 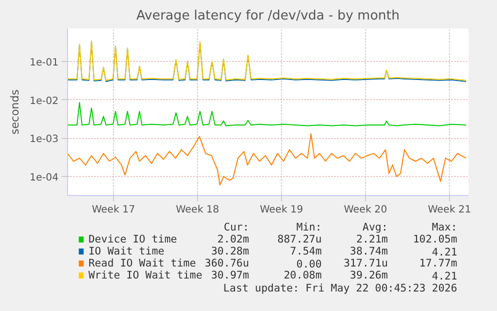 What do you see at coordinates (282, 210) in the screenshot?
I see `x-tick-label: Week 19` at bounding box center [282, 210].